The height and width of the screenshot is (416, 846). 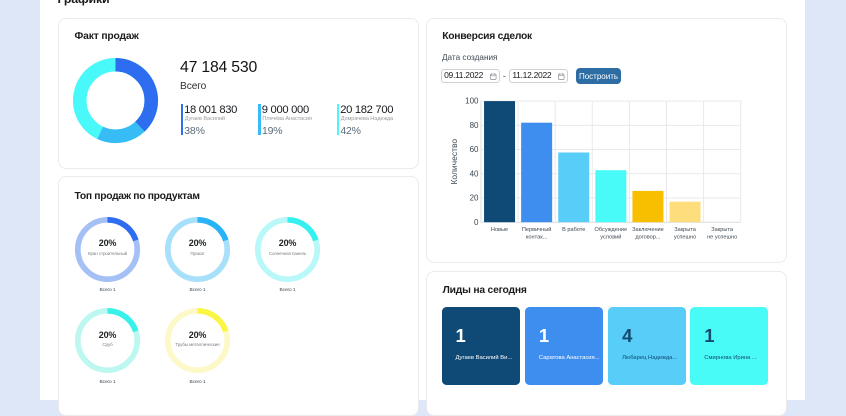 What do you see at coordinates (476, 222) in the screenshot?
I see `svg-text: 0` at bounding box center [476, 222].